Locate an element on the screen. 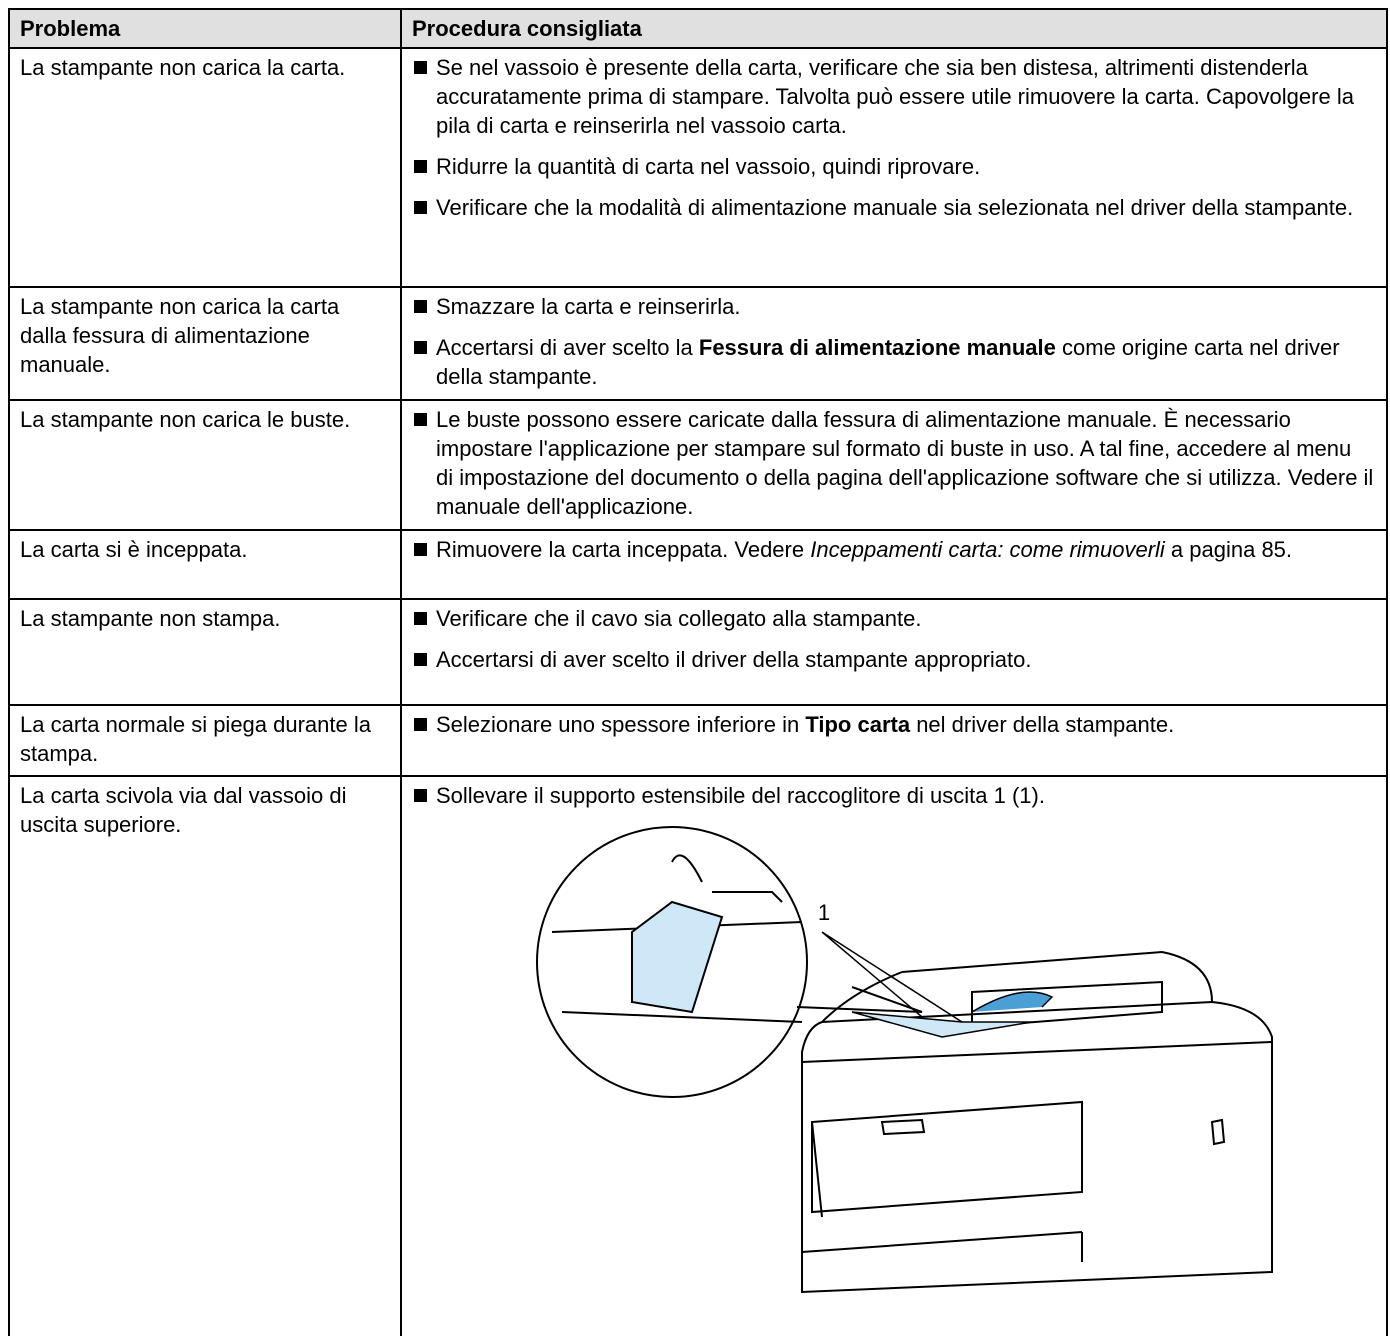 This screenshot has height=1336, width=1390. bold-text: Fessura di alimentazione manuale is located at coordinates (877, 347).